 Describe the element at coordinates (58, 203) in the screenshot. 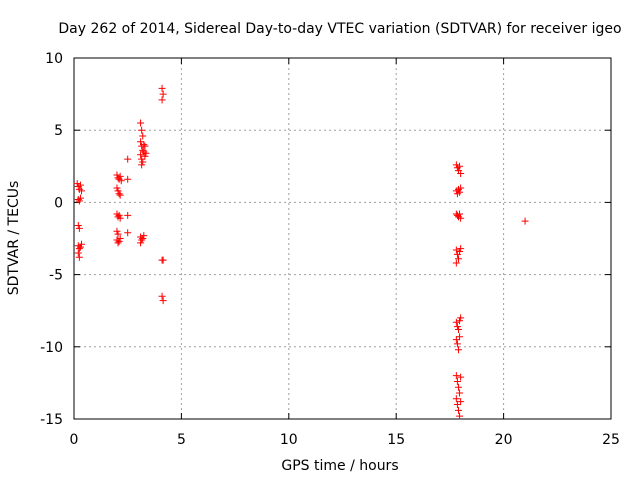

I see `y-tick-label: 0` at that location.